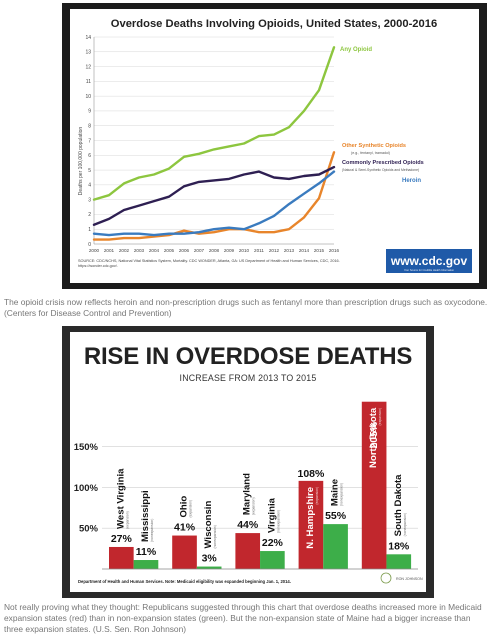 This screenshot has width=490, height=640. Describe the element at coordinates (88, 38) in the screenshot. I see `cdc-y-tick-label: 14` at that location.